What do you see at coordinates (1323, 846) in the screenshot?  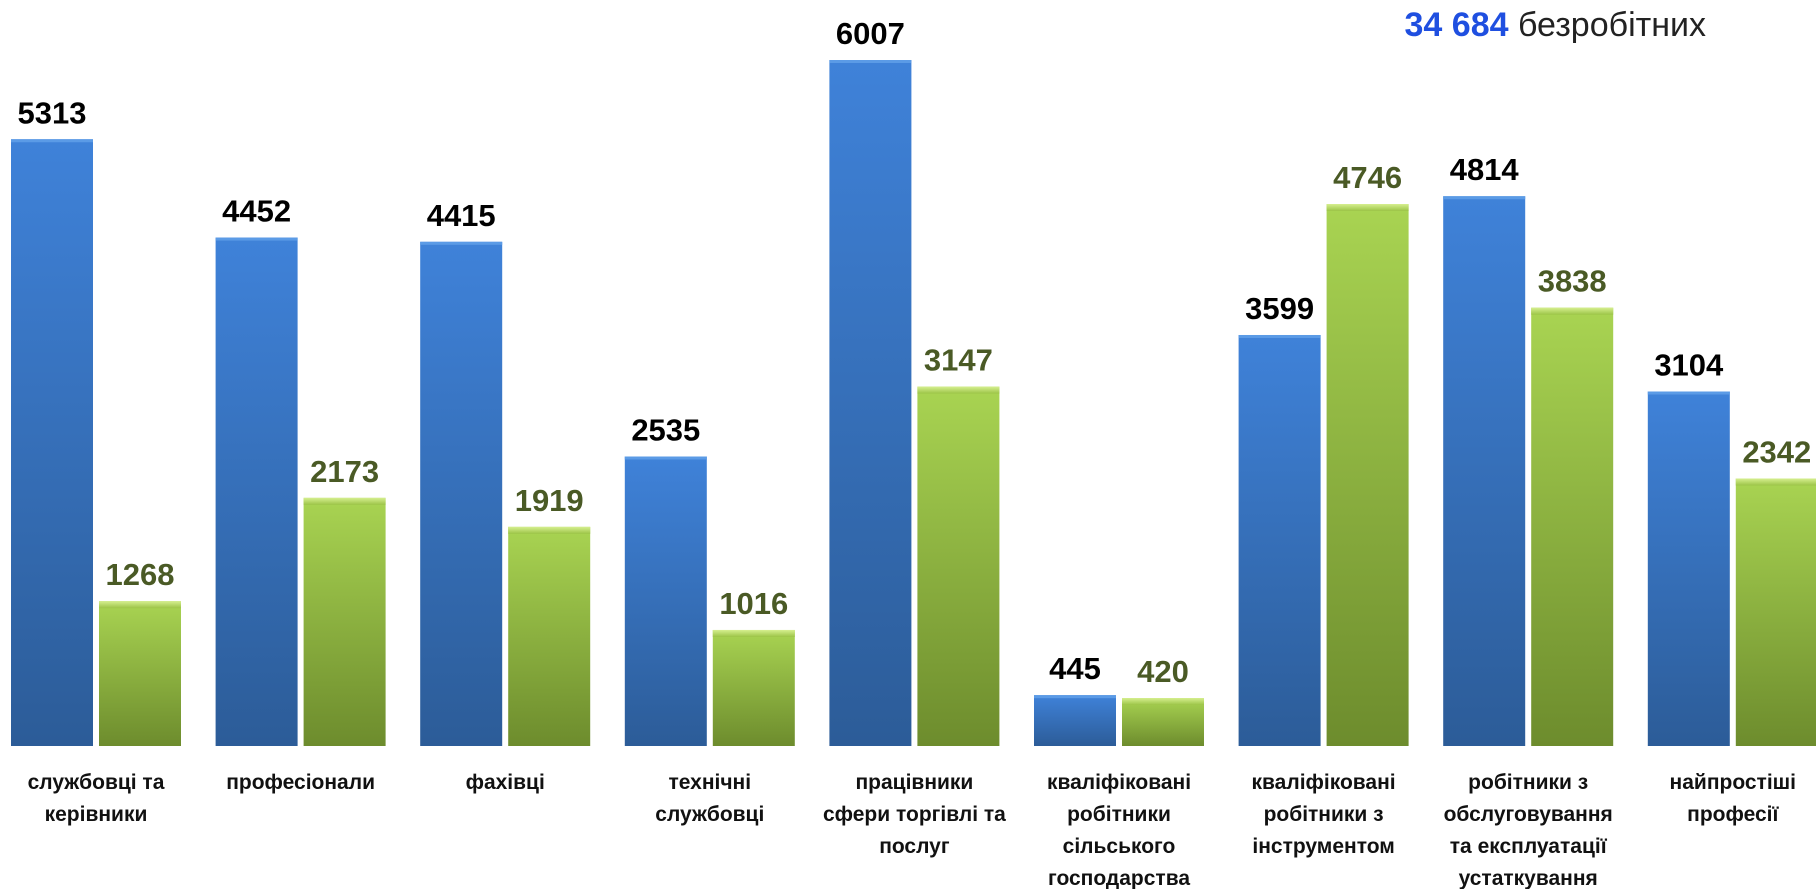 I see `category-label-line: інструментом` at bounding box center [1323, 846].